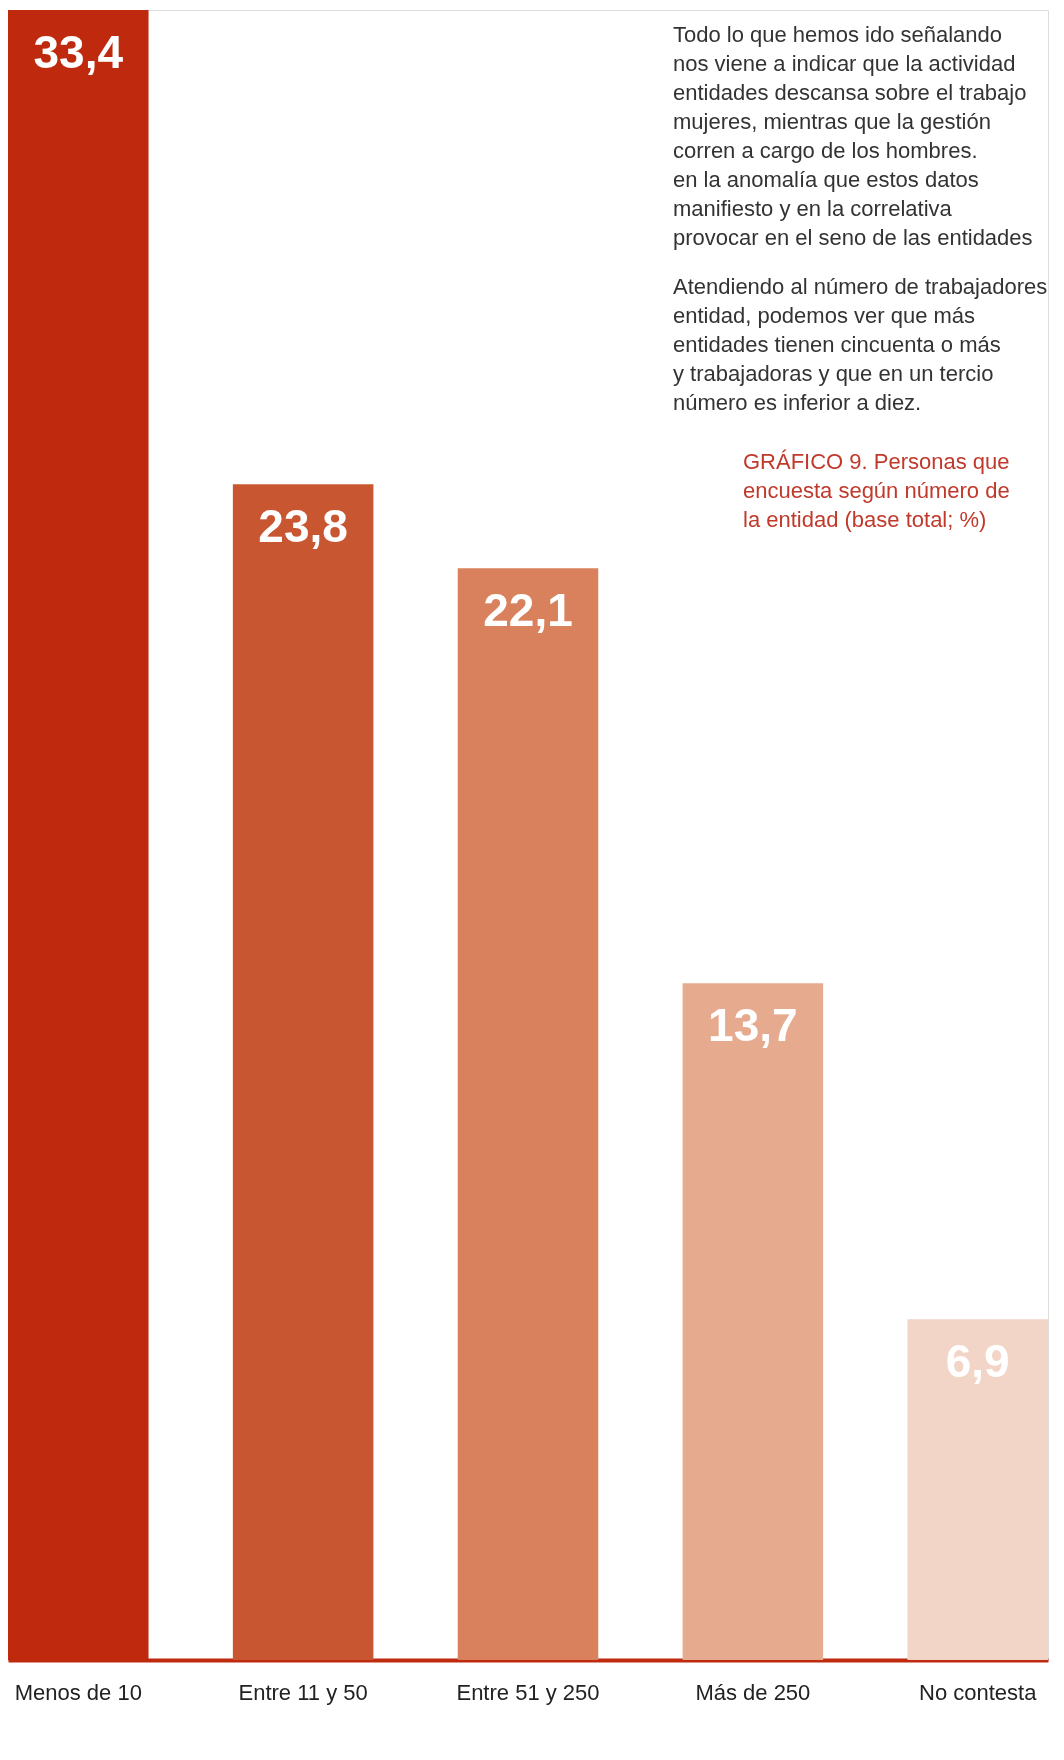 The width and height of the screenshot is (1064, 1760). Describe the element at coordinates (876, 490) in the screenshot. I see `text: GRÁFICO 9. Personas que encuesta según número de la entidad (base total; %)` at that location.